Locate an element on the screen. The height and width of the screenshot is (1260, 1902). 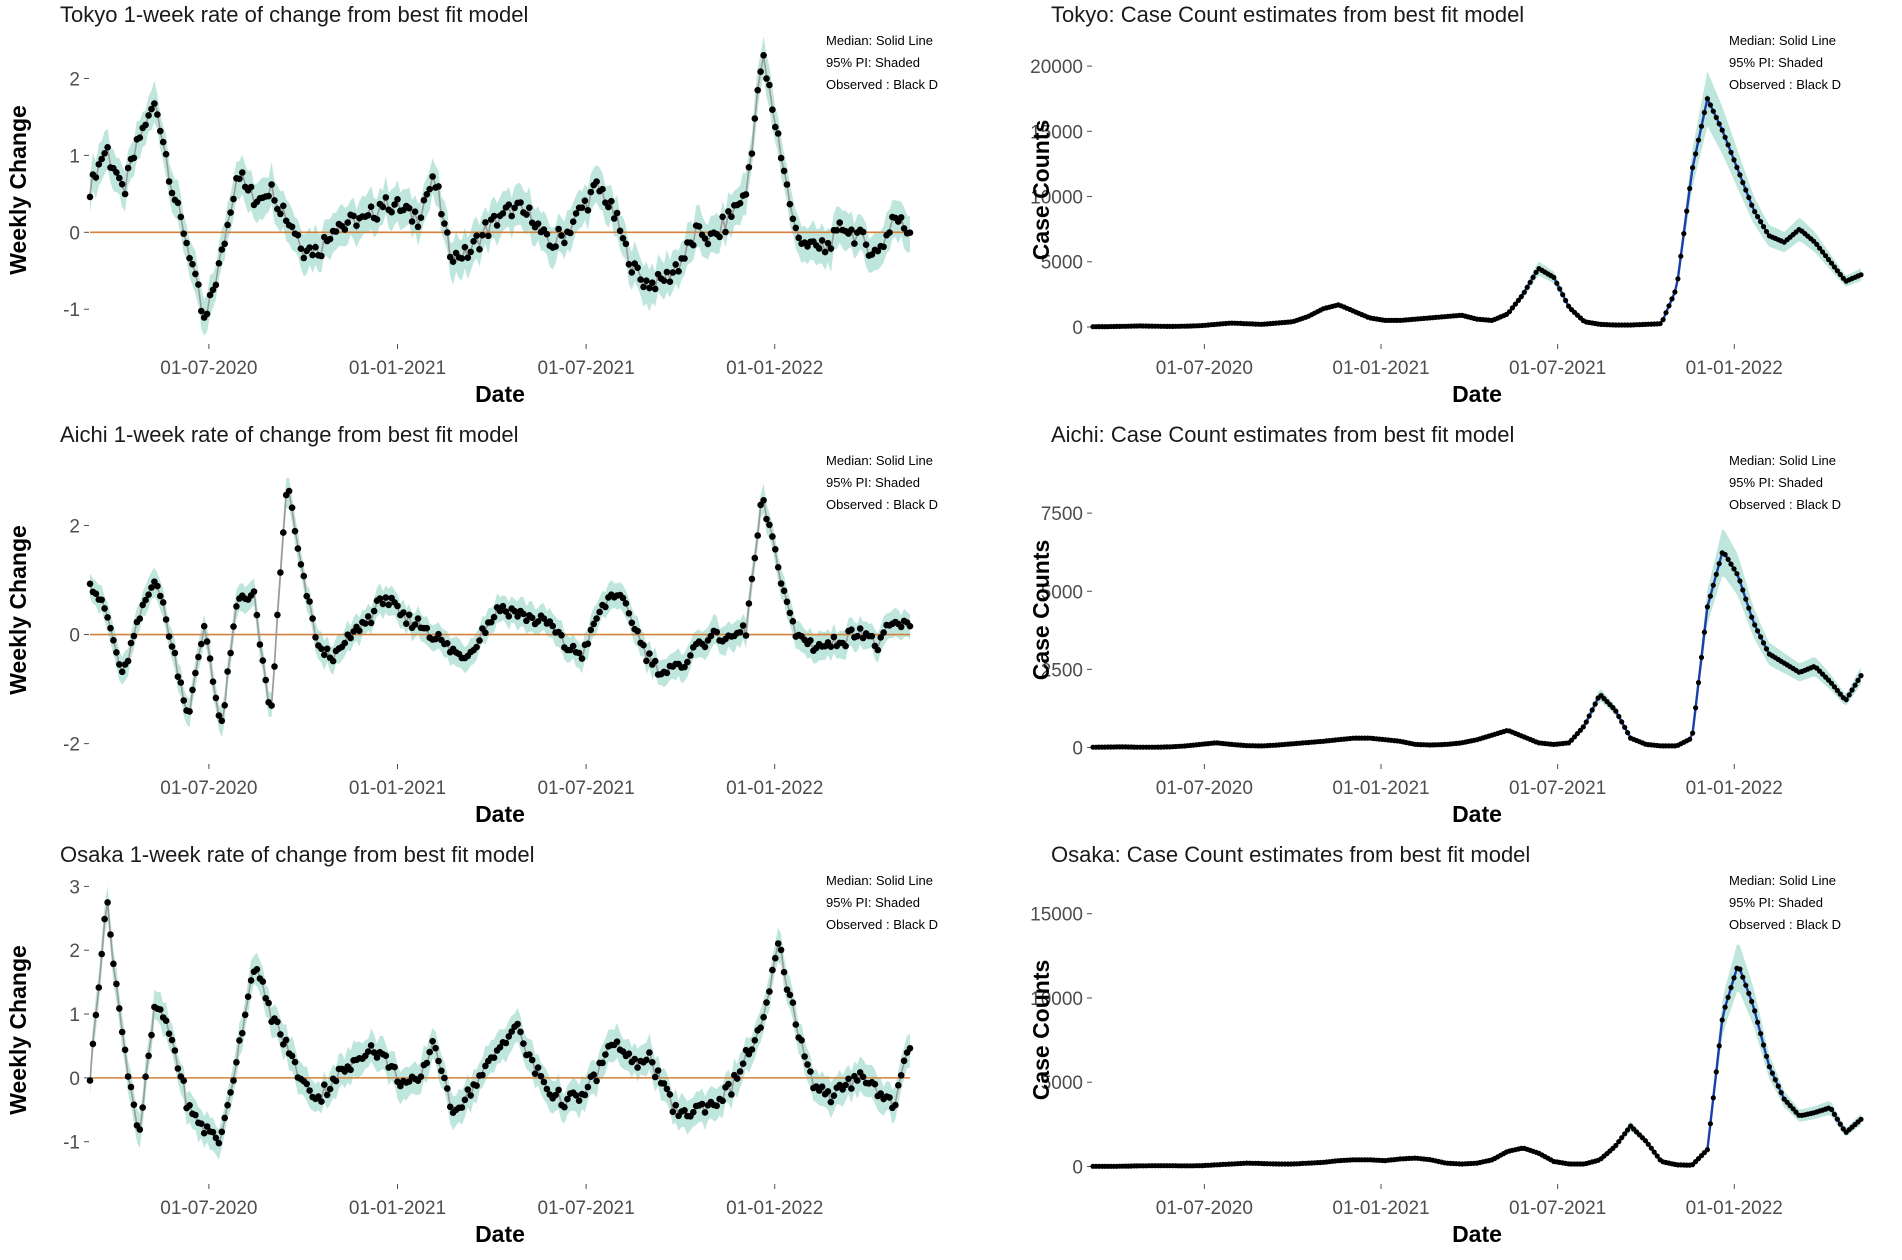
legend-entry: Median: Solid Line is located at coordinates (879, 460).